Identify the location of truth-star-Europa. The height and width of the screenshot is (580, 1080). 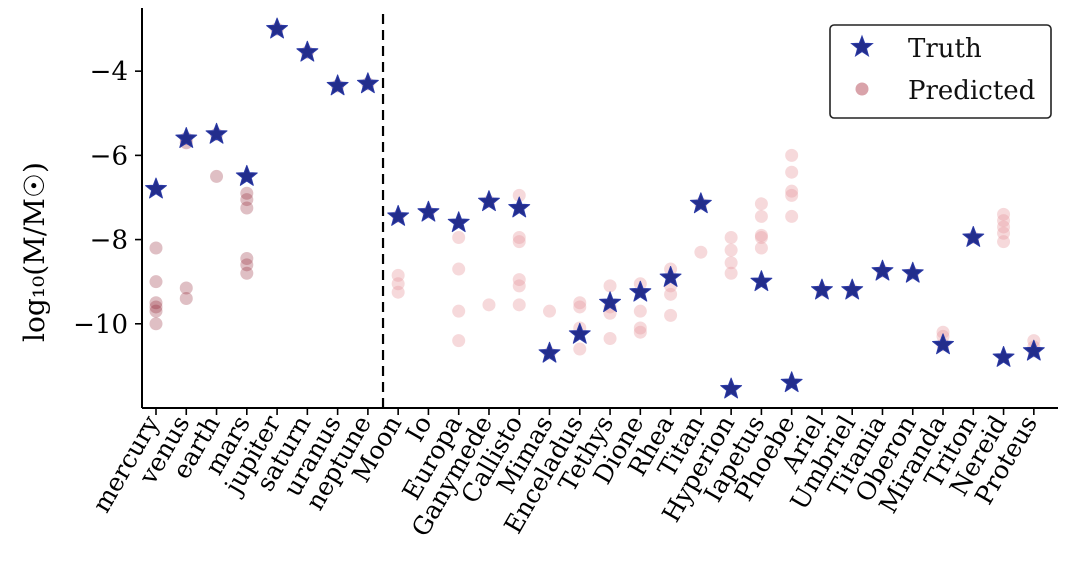
(458, 222).